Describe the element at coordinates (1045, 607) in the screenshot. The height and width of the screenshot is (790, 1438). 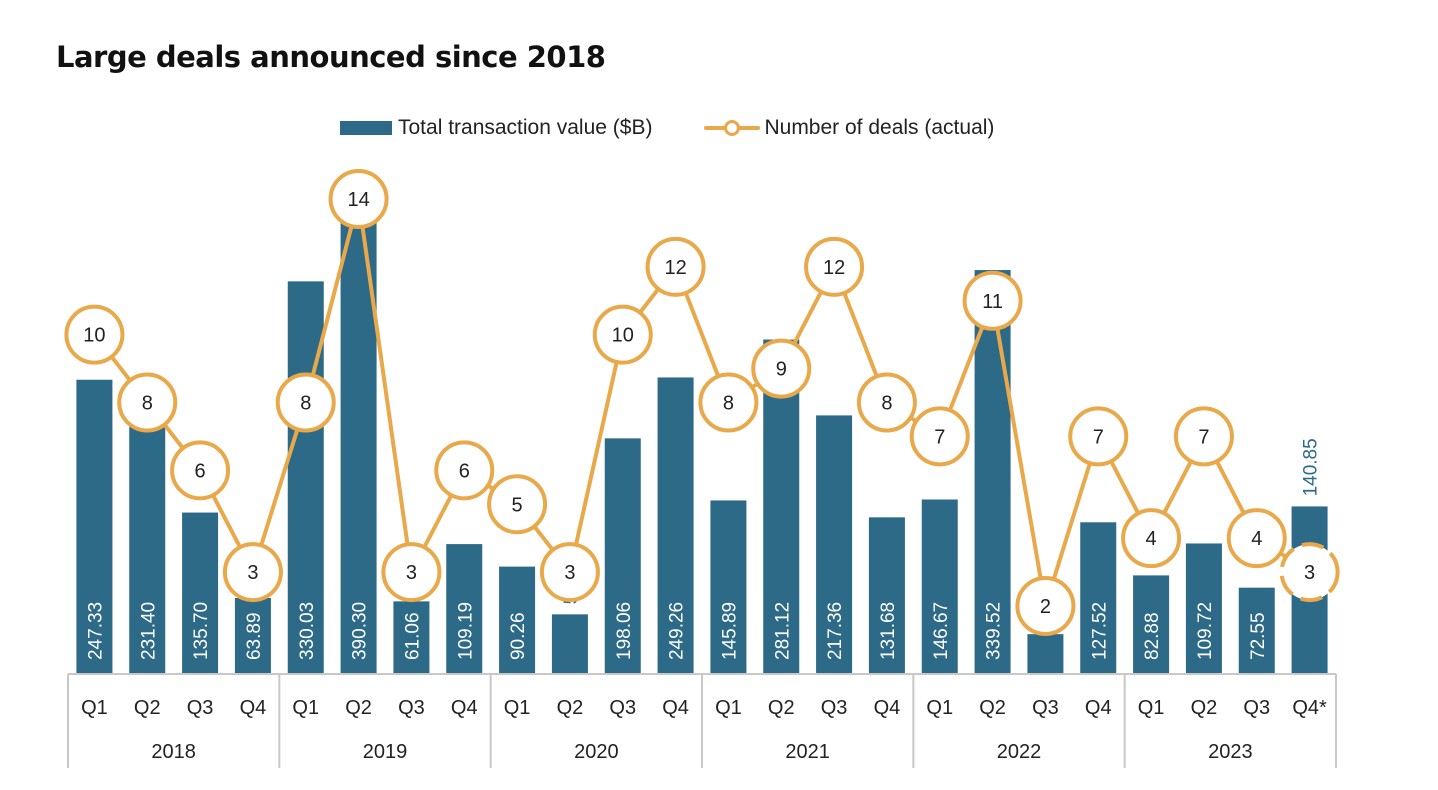
I see `deal-count-label: 2` at that location.